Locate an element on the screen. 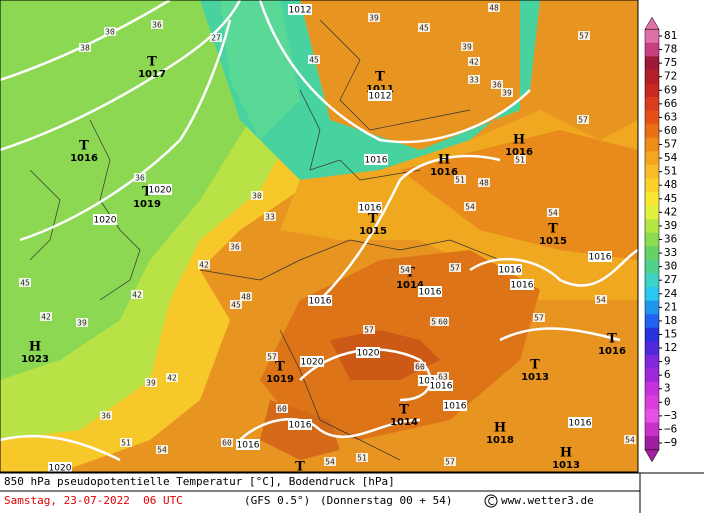 The image size is (704, 513). contour-label: 27 is located at coordinates (216, 38).